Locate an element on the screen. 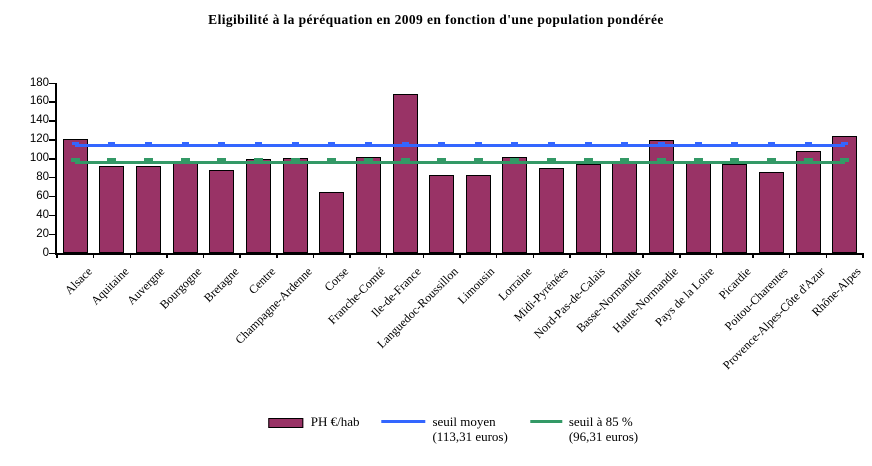 This screenshot has height=466, width=872. category-label: Aquitaine is located at coordinates (109, 286).